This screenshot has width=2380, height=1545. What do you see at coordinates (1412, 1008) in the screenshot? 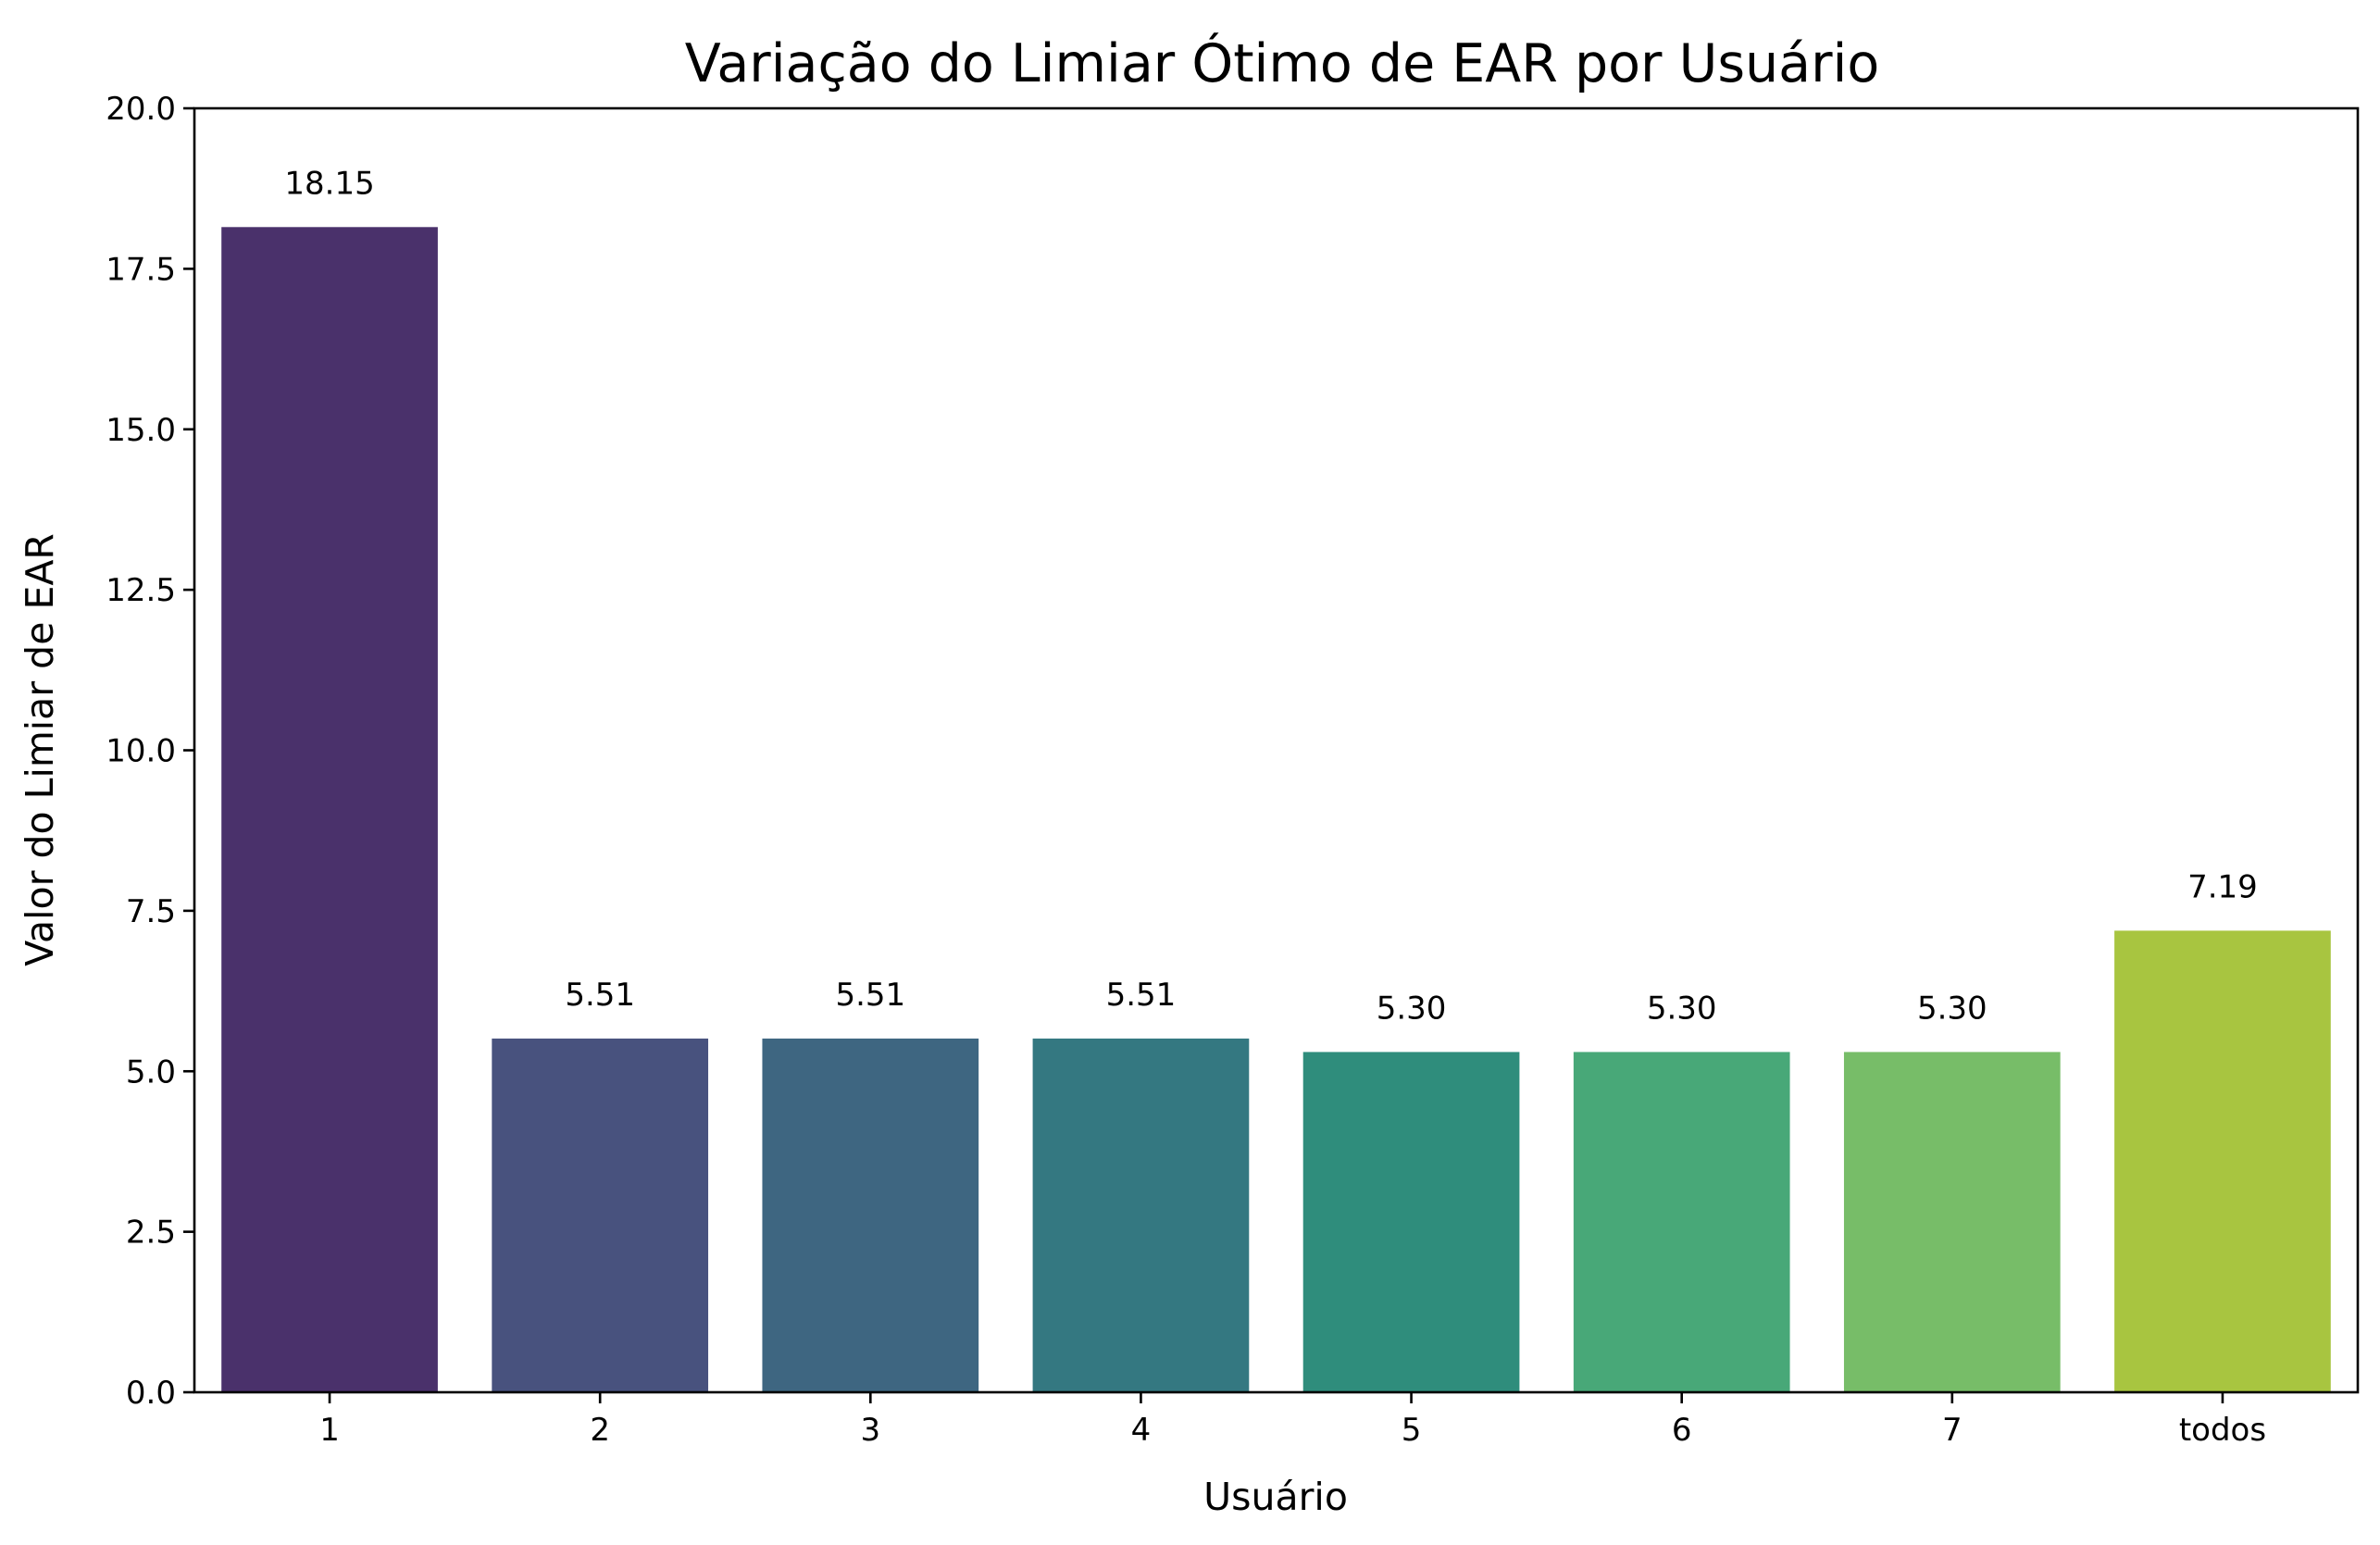
I see `data-label-5: 5.30` at bounding box center [1412, 1008].